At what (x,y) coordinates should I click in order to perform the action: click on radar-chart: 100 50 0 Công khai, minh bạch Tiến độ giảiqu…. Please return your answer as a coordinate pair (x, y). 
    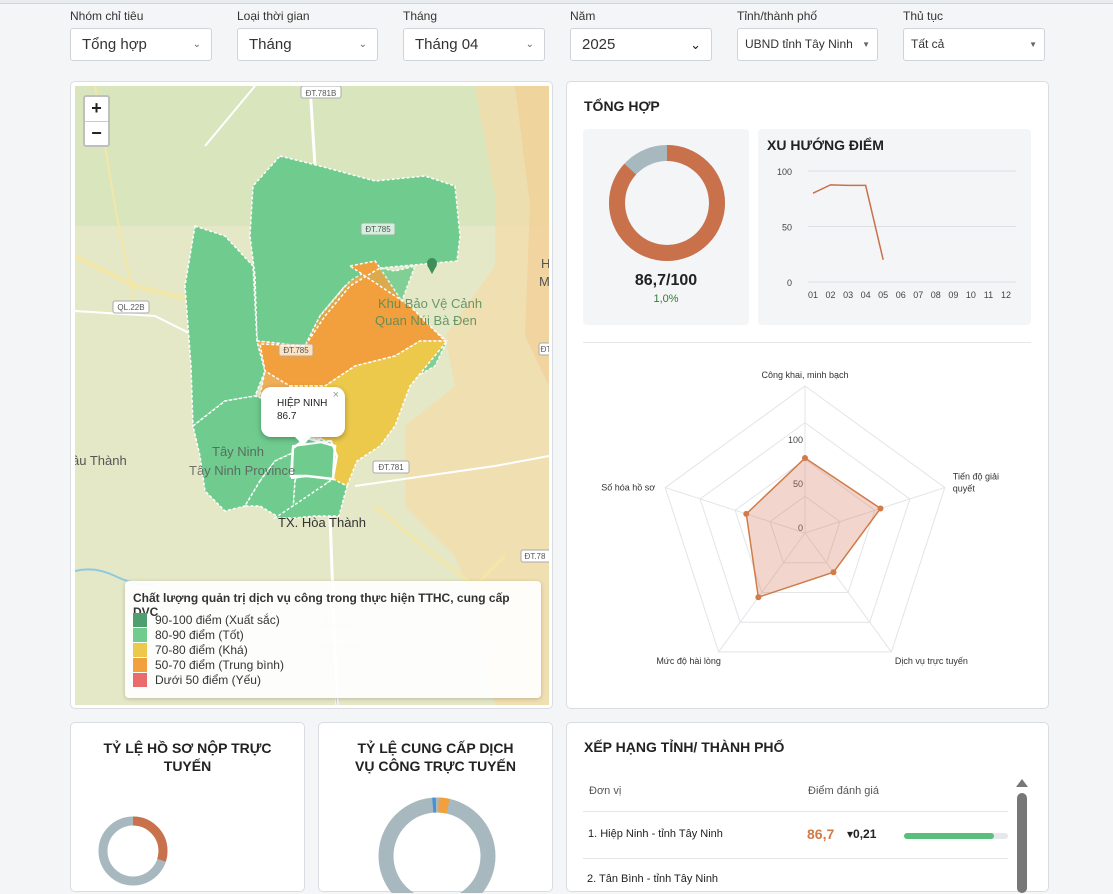
    Looking at the image, I should click on (800, 518).